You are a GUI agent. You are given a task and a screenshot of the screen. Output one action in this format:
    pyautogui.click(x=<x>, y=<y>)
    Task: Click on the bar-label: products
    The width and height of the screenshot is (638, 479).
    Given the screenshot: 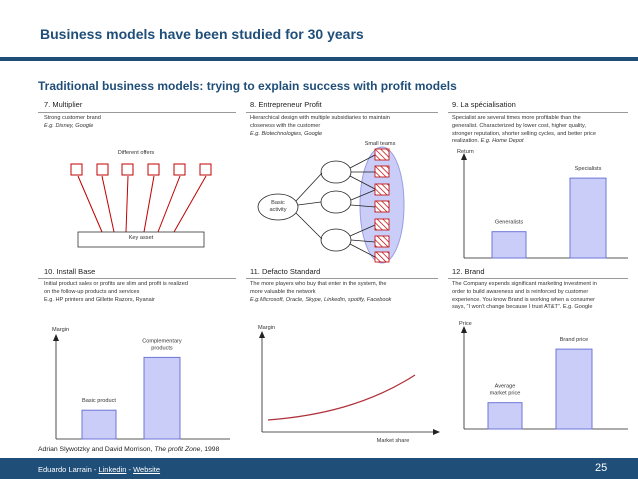 What is the action you would take?
    pyautogui.click(x=162, y=348)
    